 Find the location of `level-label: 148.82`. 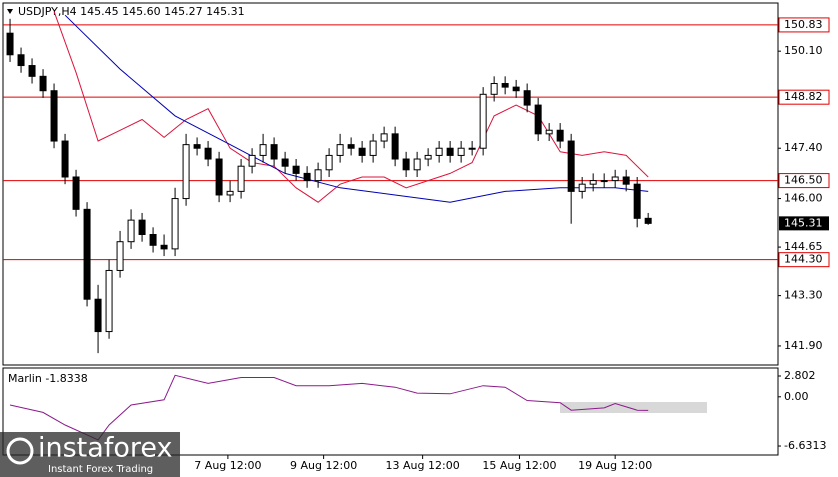

level-label: 148.82 is located at coordinates (803, 96).